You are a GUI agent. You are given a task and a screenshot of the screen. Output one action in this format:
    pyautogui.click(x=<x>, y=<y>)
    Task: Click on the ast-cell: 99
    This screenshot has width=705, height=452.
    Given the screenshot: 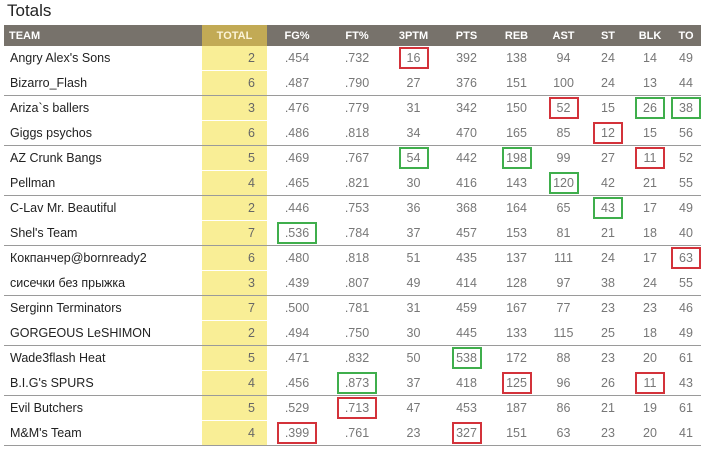 What is the action you would take?
    pyautogui.click(x=563, y=158)
    